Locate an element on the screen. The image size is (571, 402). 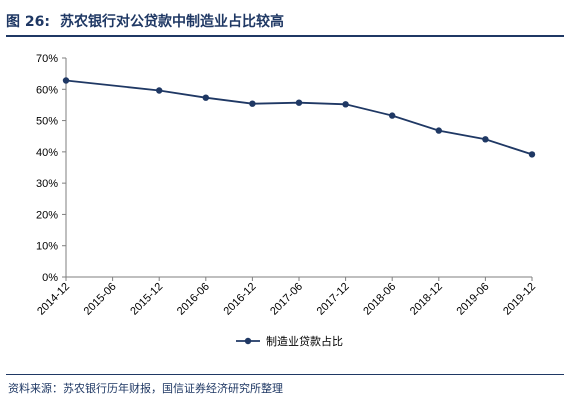
source-divider is located at coordinates (285, 374).